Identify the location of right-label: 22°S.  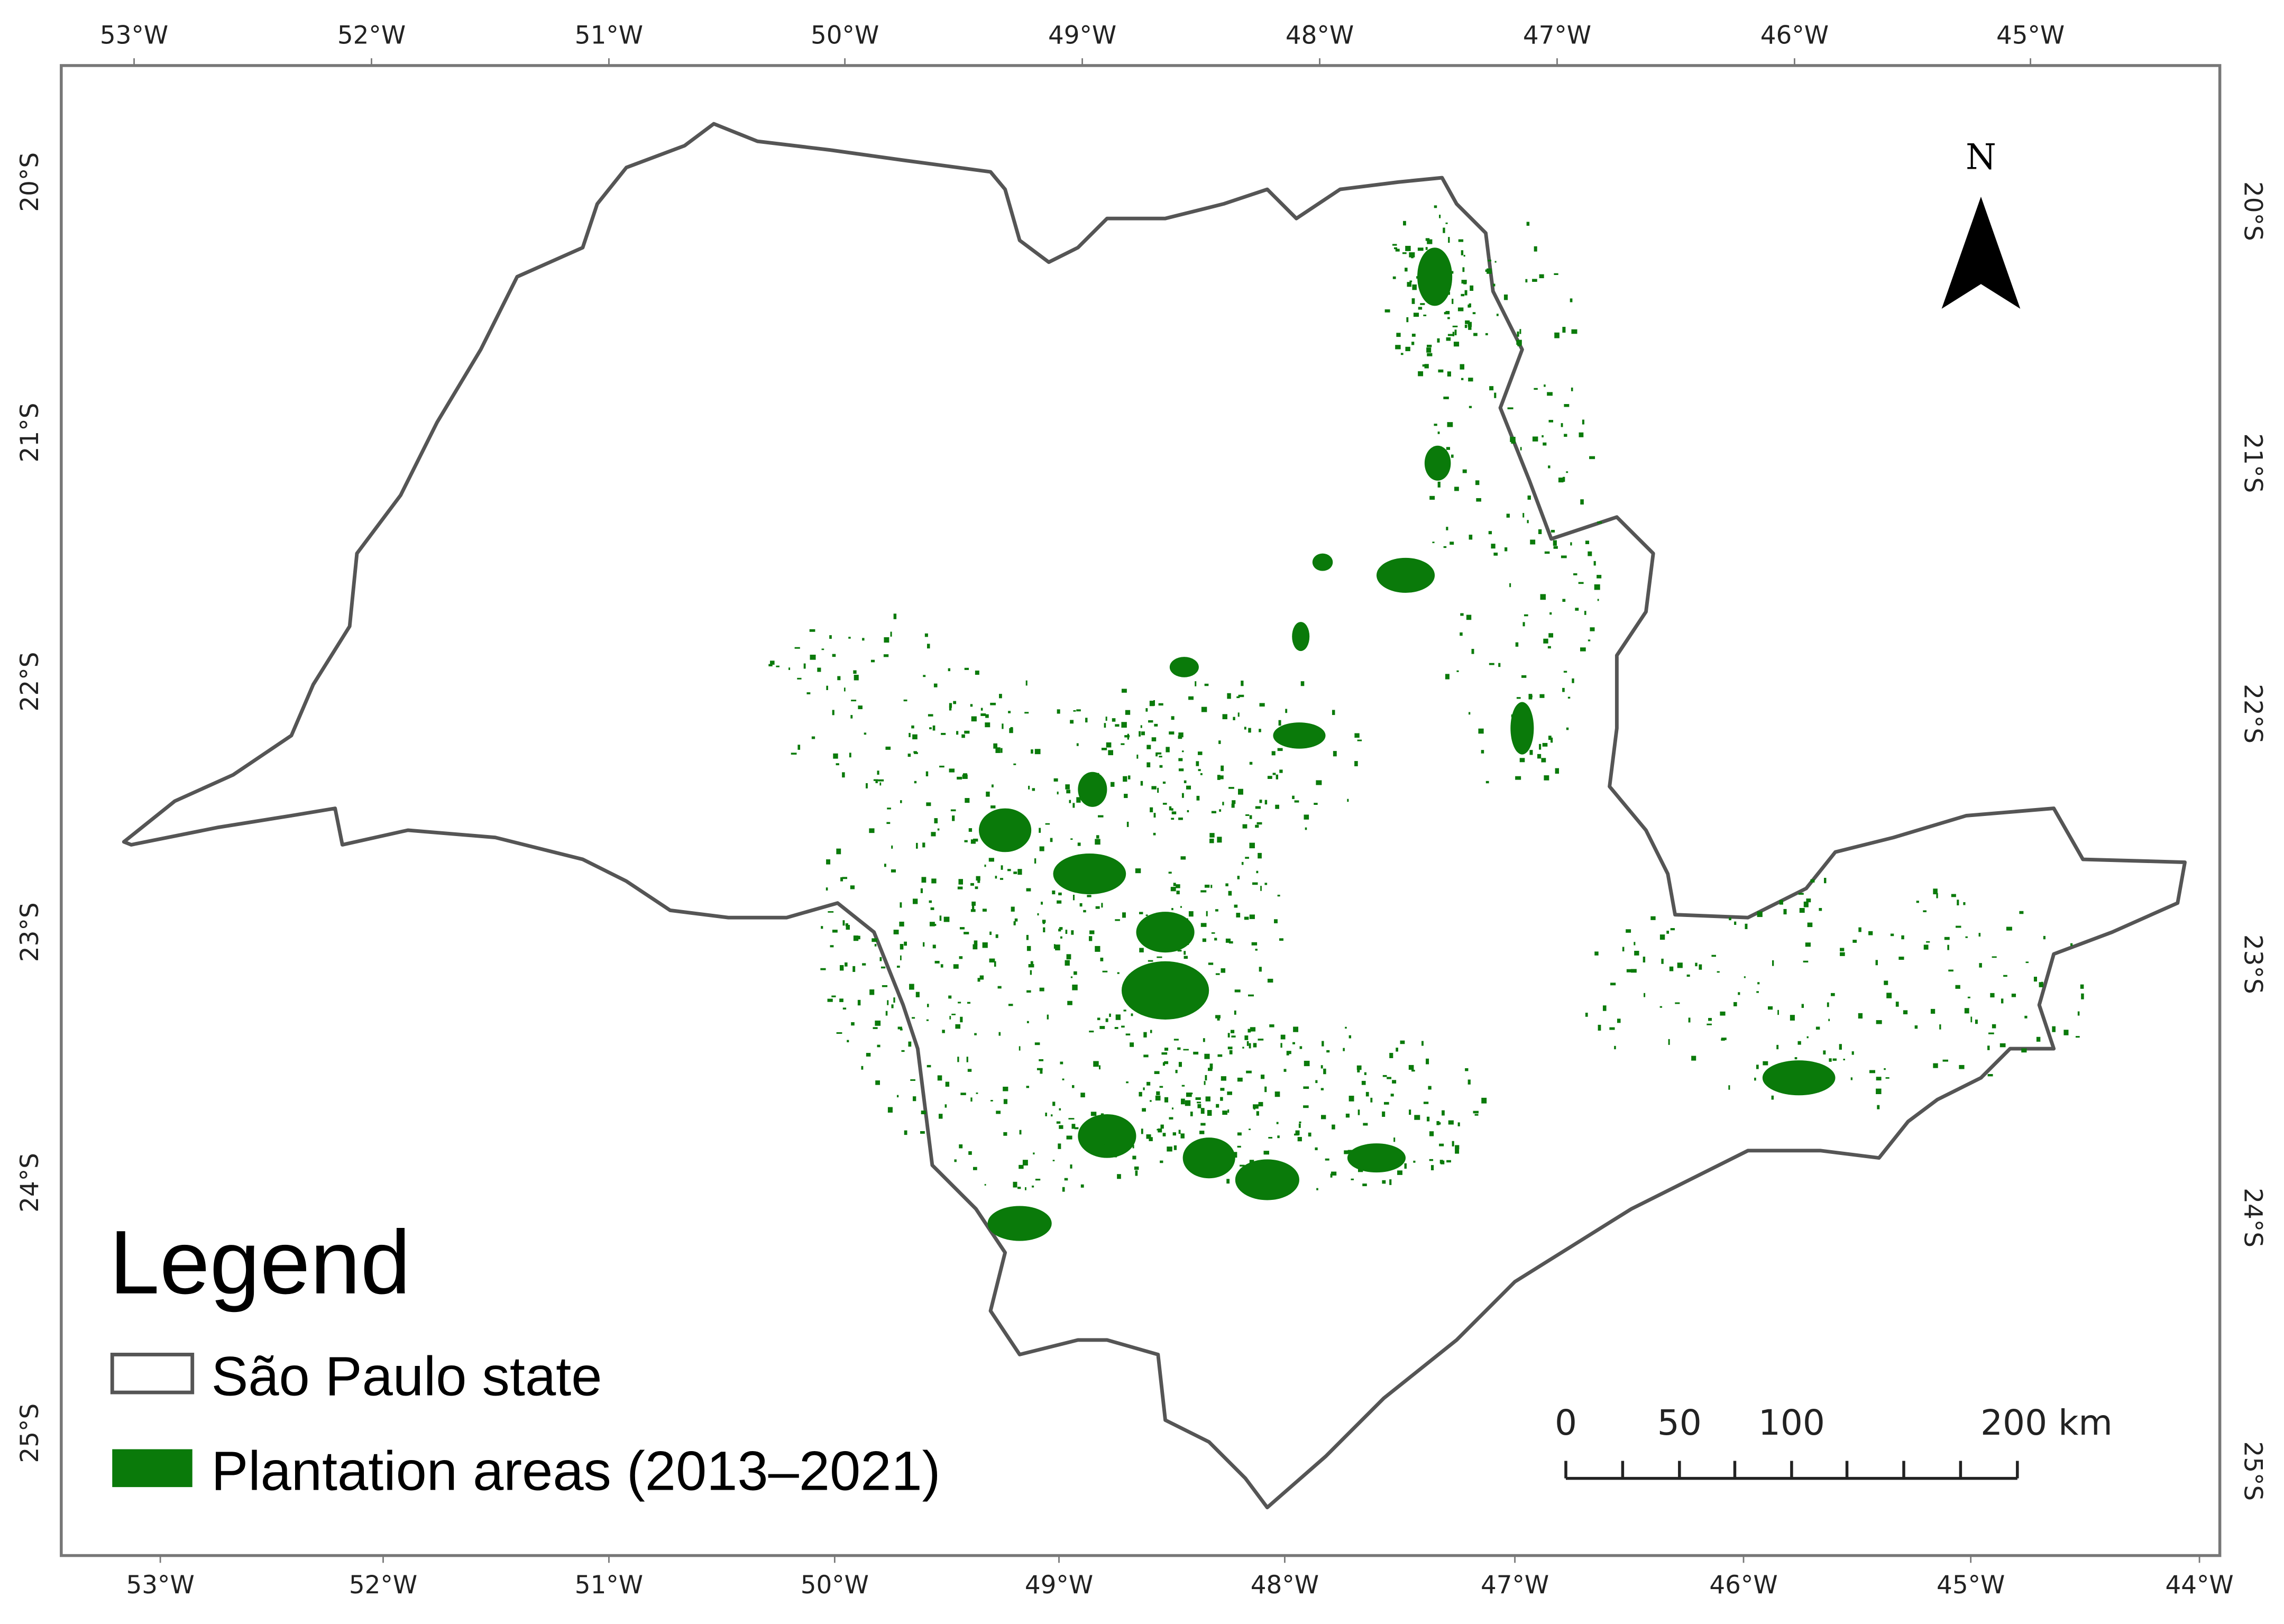
(2252, 714).